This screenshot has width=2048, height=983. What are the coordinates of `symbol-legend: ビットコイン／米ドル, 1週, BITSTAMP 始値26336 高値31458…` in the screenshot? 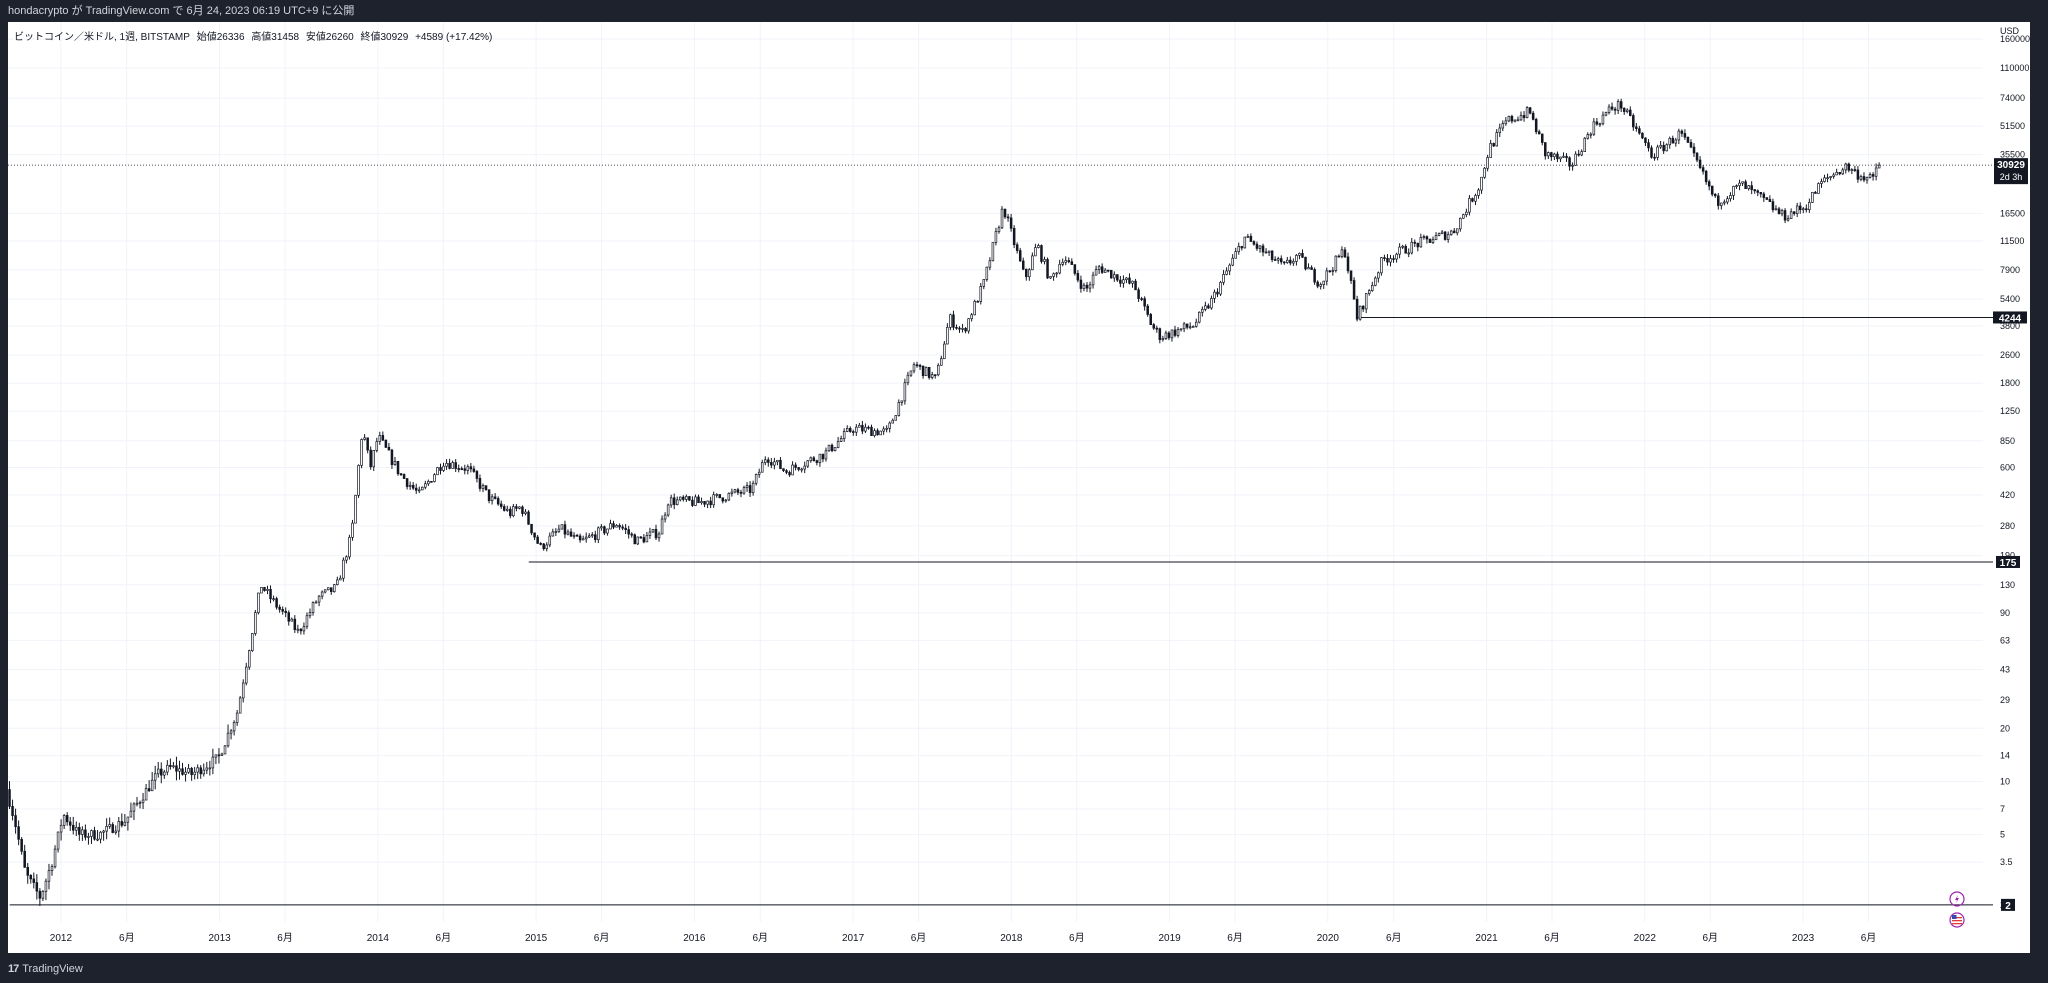 It's located at (255, 35).